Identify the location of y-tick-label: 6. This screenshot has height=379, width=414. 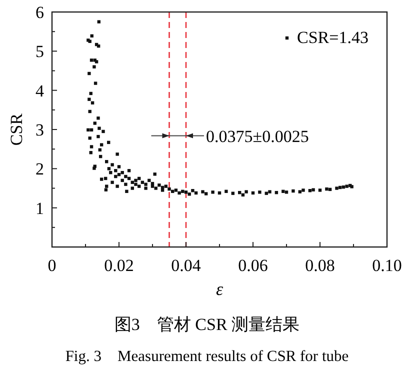
(40, 12).